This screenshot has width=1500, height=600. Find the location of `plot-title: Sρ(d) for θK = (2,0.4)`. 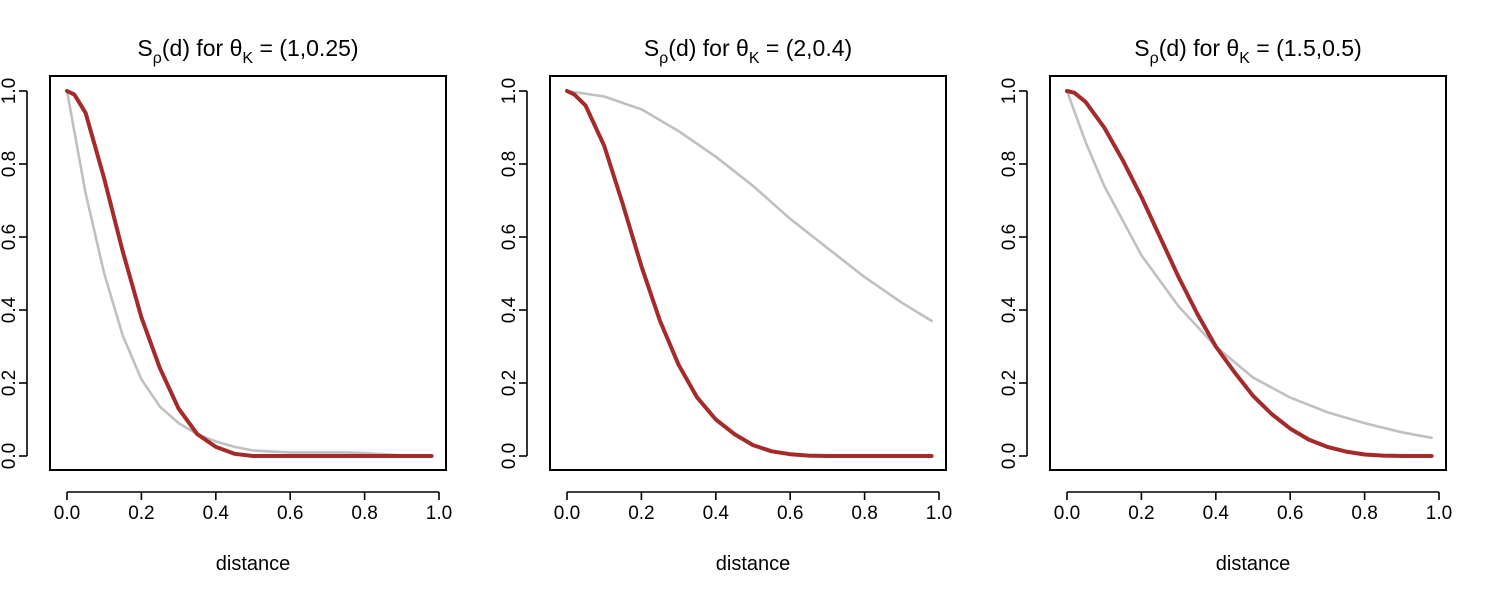

plot-title: Sρ(d) for θK = (2,0.4) is located at coordinates (748, 51).